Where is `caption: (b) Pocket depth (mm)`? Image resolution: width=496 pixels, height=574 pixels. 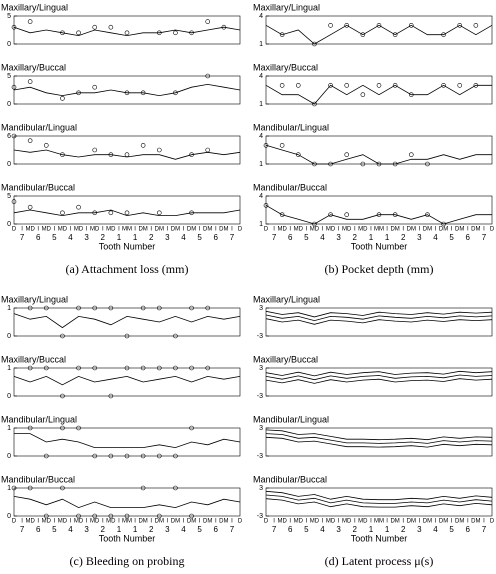 caption: (b) Pocket depth (mm) is located at coordinates (379, 269).